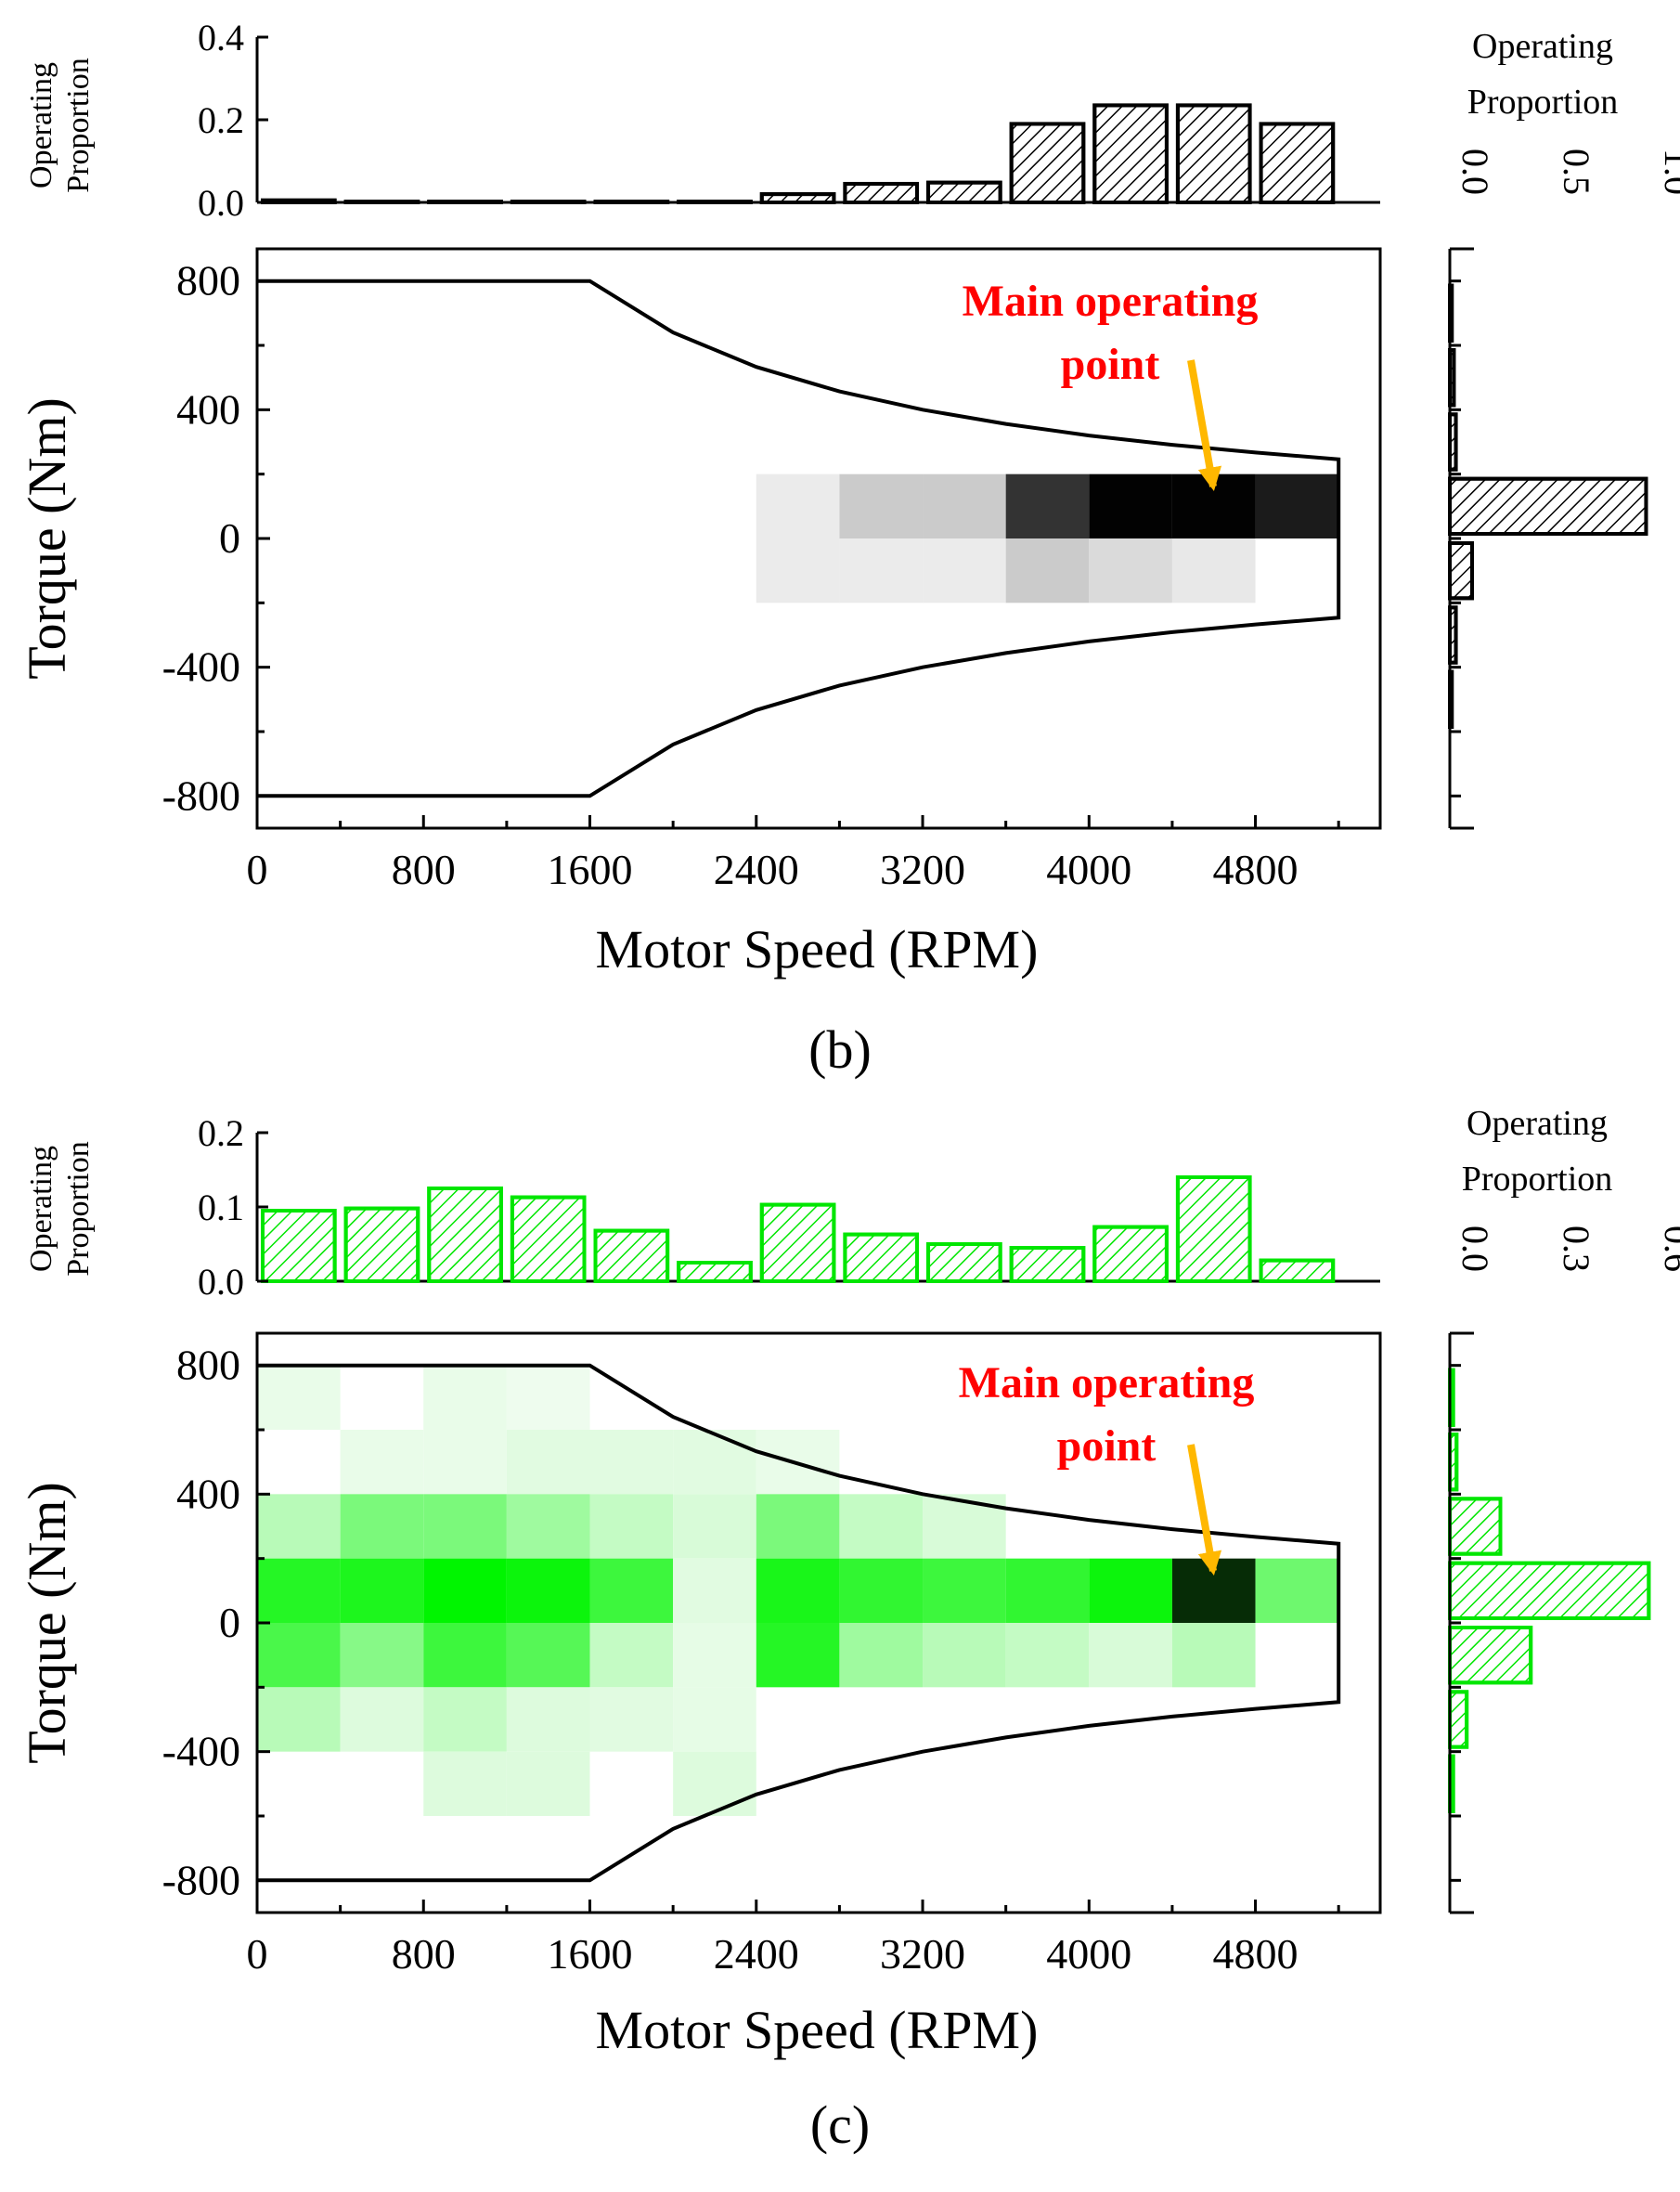  What do you see at coordinates (221, 203) in the screenshot?
I see `panel-b-top-hist-ytick-label: 0.0` at bounding box center [221, 203].